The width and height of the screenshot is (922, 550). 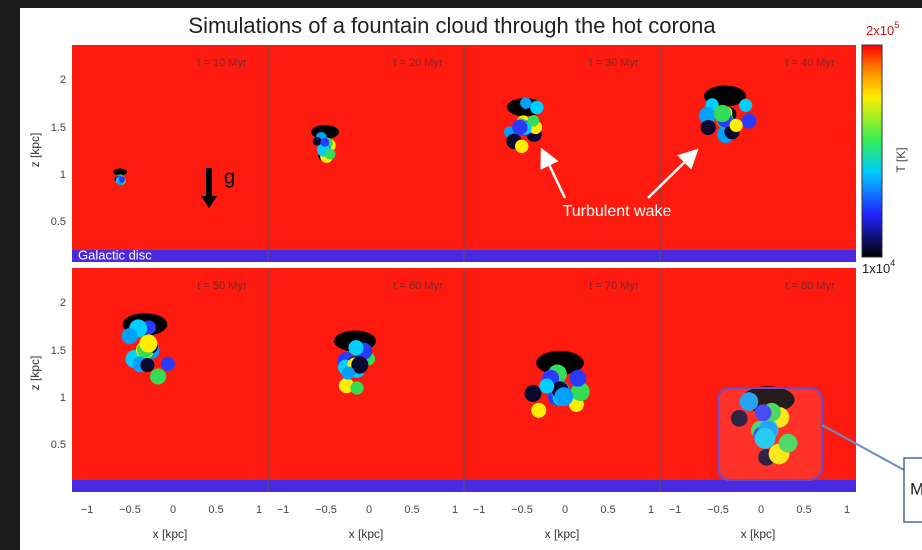 I want to click on colorbar-min: 1x10⁴, so click(x=878, y=267).